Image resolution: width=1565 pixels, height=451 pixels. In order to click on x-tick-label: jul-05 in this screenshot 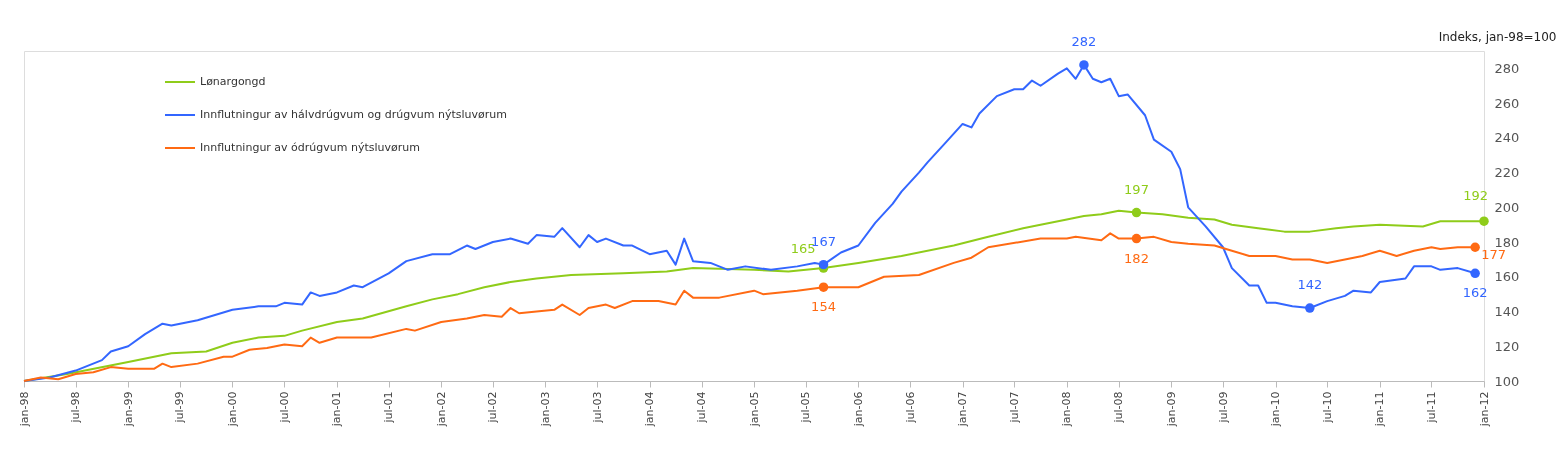, I will do `click(806, 407)`.